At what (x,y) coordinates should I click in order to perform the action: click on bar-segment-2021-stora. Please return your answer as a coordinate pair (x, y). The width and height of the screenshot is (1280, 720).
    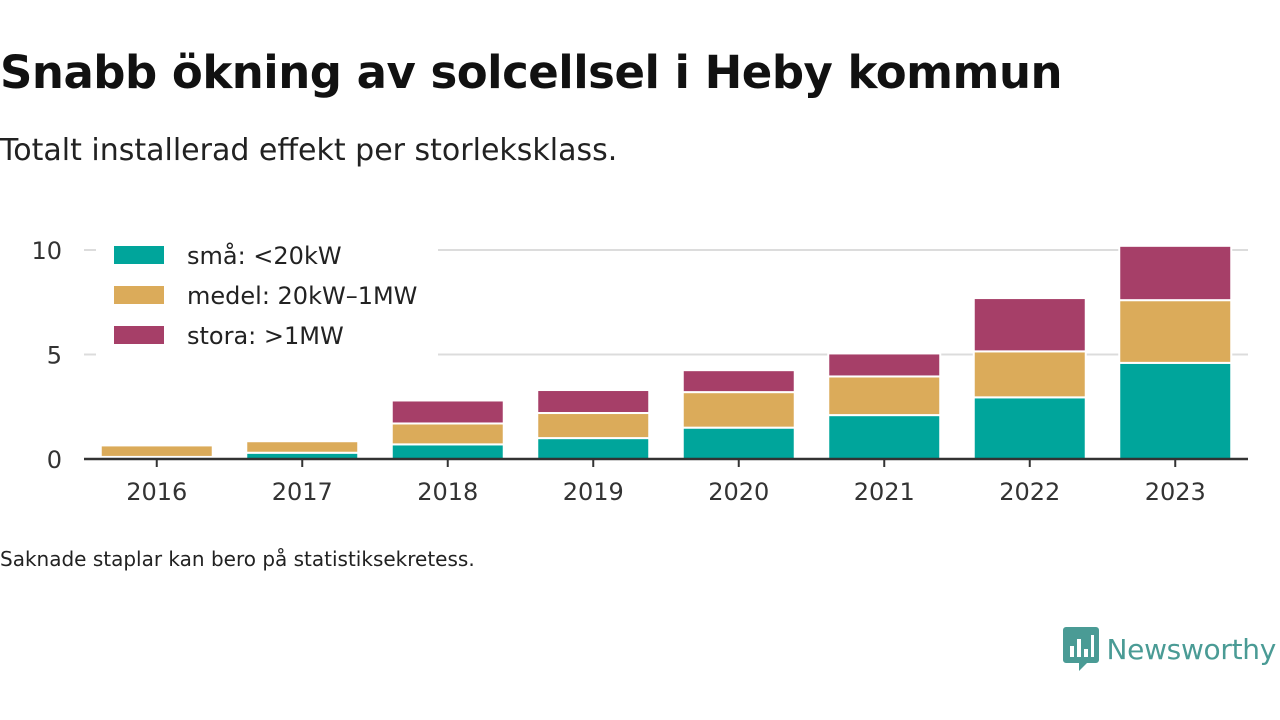
    Looking at the image, I should click on (884, 365).